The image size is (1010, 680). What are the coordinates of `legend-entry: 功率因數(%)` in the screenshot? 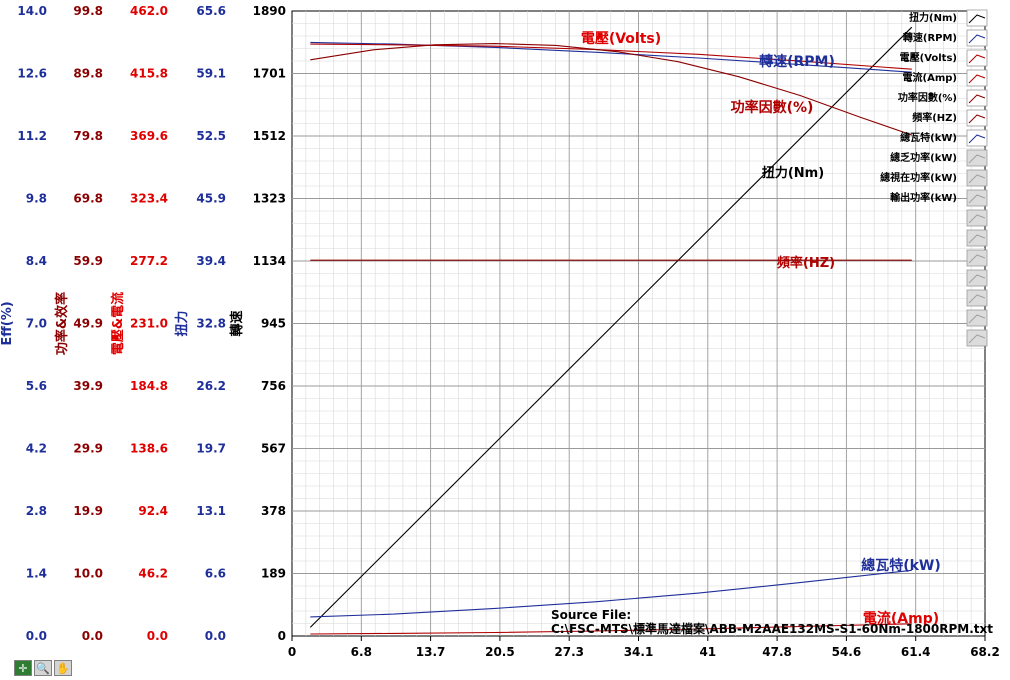 It's located at (943, 98).